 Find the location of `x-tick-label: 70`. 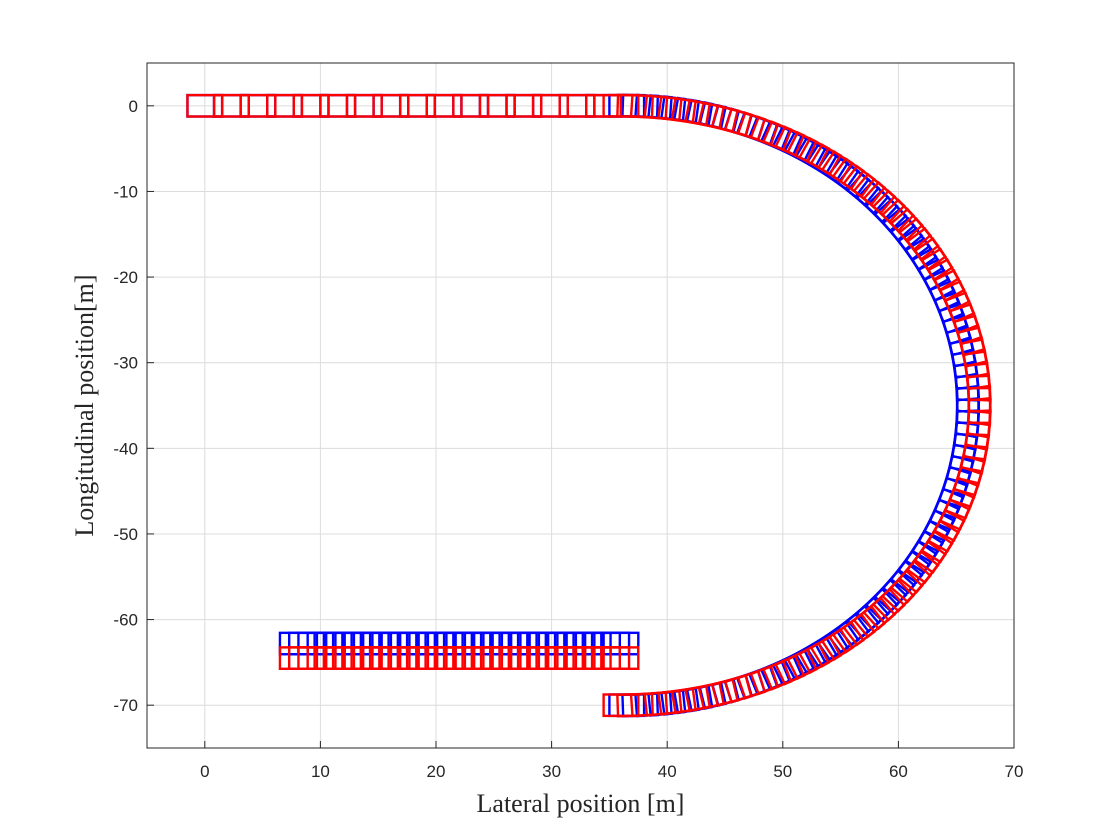

x-tick-label: 70 is located at coordinates (1014, 771).